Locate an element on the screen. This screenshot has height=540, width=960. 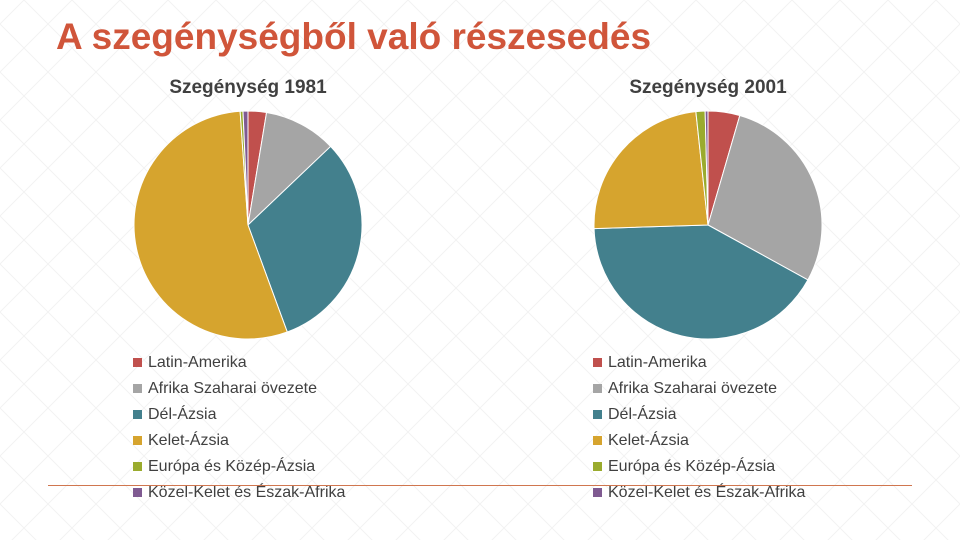
footer-divider is located at coordinates (480, 485).